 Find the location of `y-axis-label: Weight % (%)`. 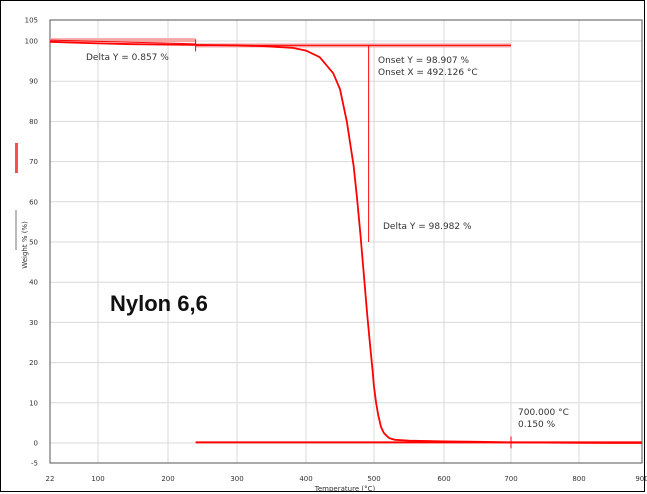

y-axis-label: Weight % (%) is located at coordinates (25, 245).